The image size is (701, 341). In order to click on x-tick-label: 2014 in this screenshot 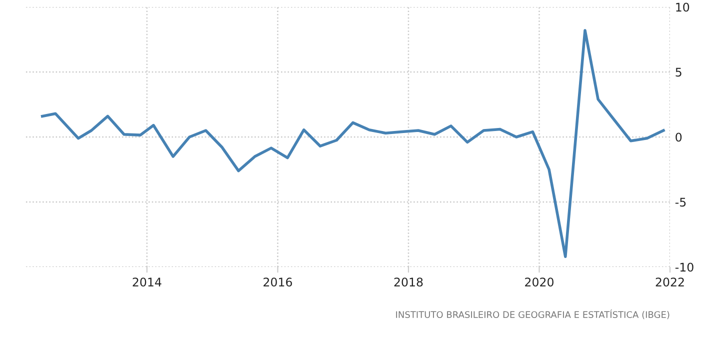, I will do `click(147, 282)`.